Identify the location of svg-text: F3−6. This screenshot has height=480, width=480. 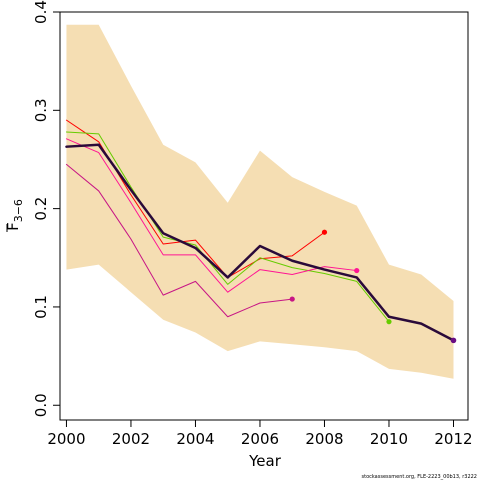
(14, 215).